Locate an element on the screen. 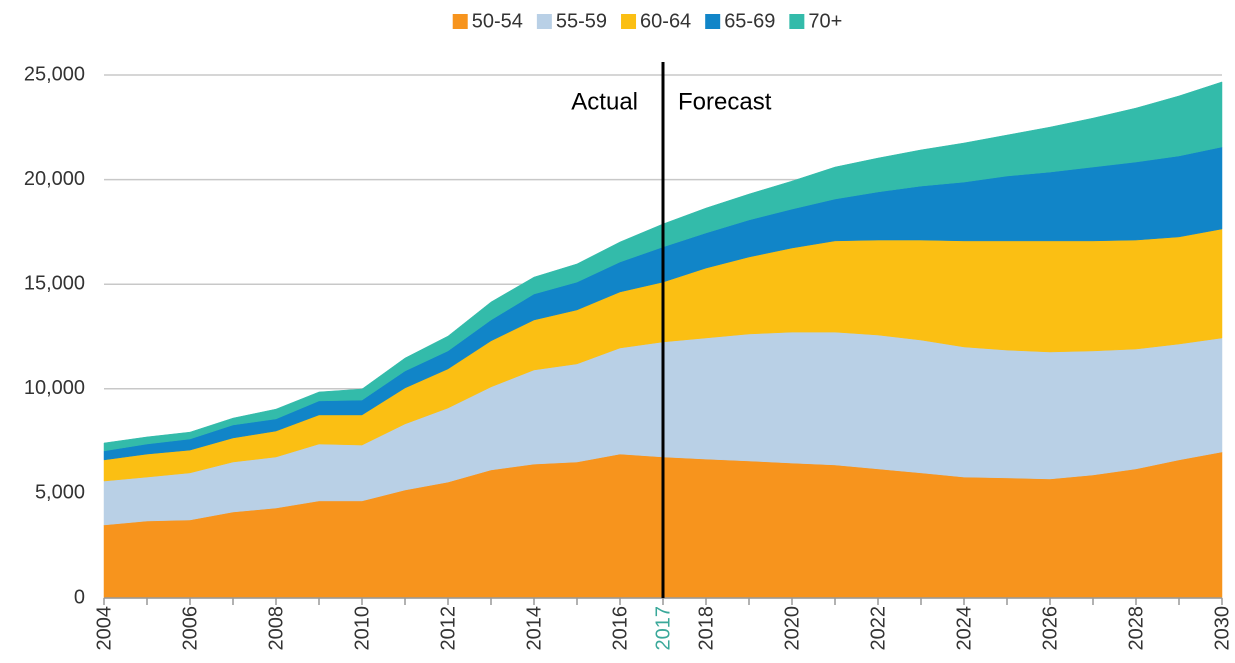 Image resolution: width=1235 pixels, height=663 pixels. x-tick-label: 2020 is located at coordinates (792, 628).